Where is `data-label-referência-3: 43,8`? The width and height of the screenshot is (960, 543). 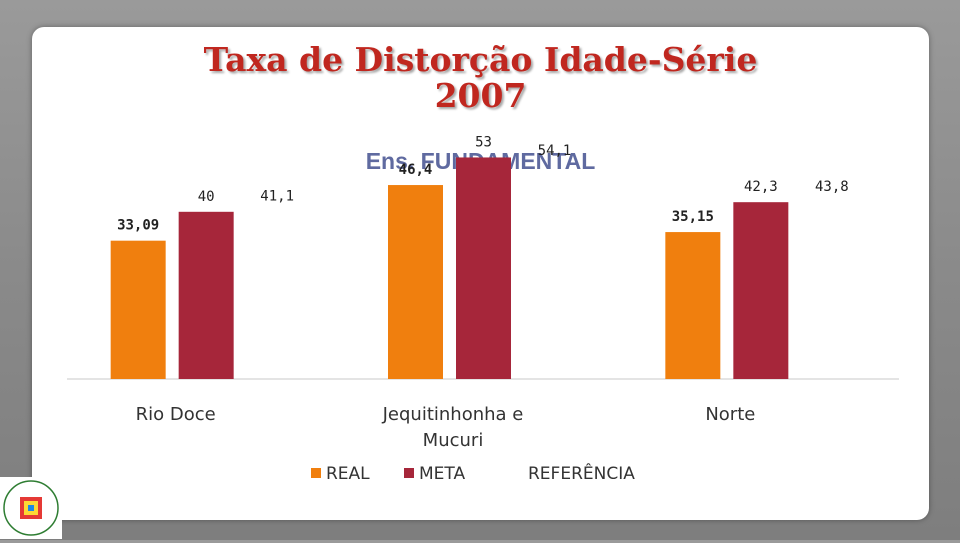 data-label-referência-3: 43,8 is located at coordinates (832, 187).